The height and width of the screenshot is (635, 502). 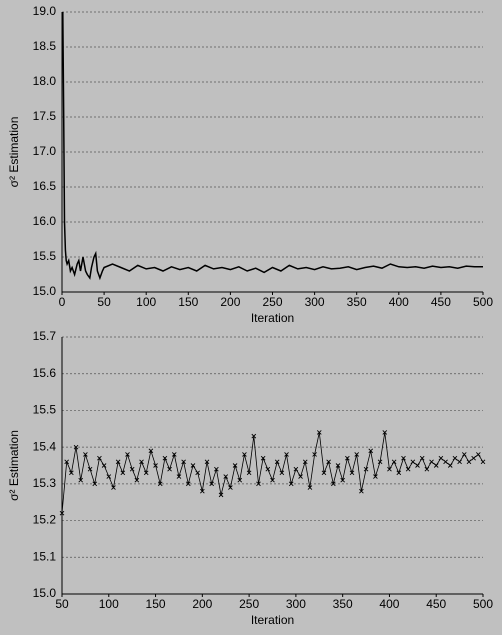 What do you see at coordinates (45, 186) in the screenshot?
I see `y-tick-label: 16.5` at bounding box center [45, 186].